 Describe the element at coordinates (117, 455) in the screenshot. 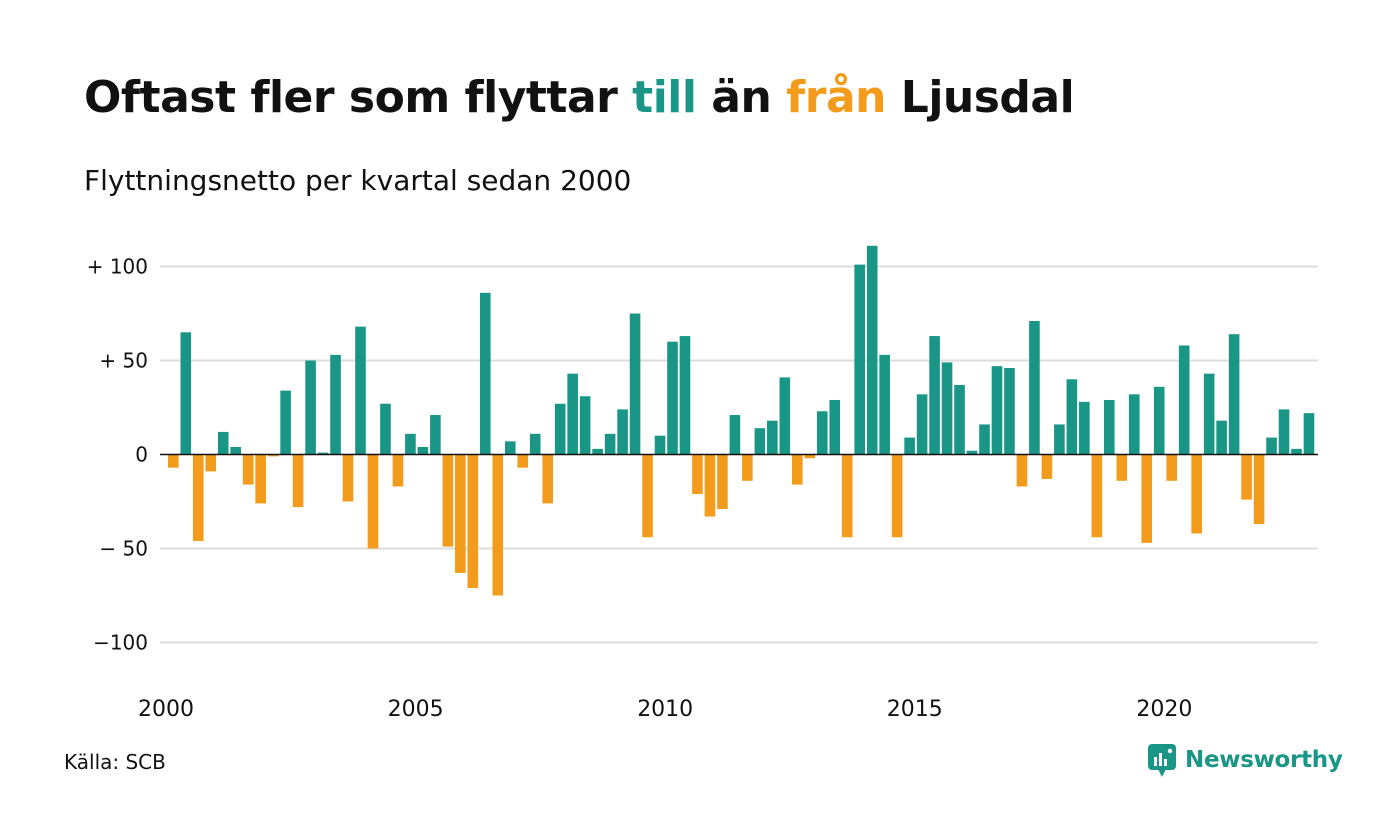

I see `y-axis-ticks: + 100 + 50 0 − 50 −100` at that location.